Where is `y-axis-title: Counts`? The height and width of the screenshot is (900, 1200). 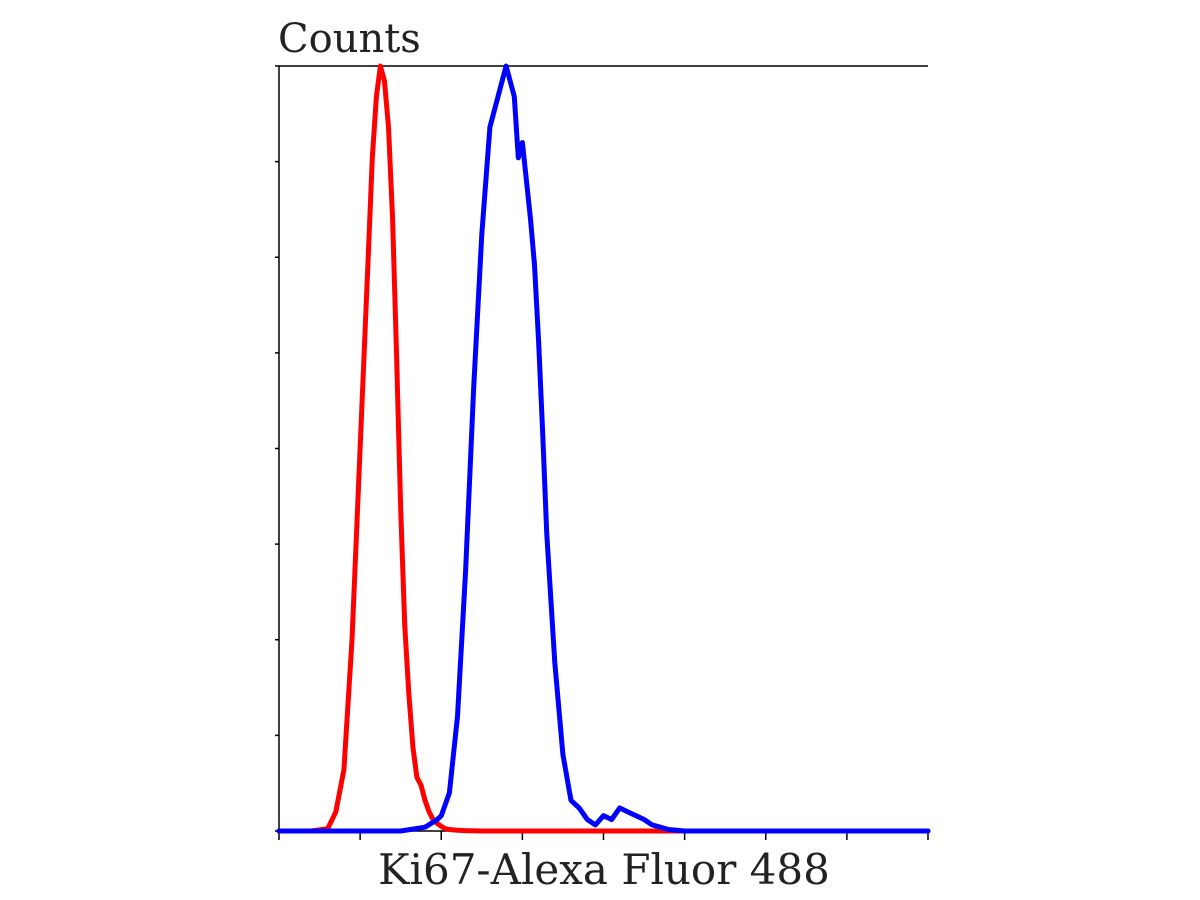
y-axis-title: Counts is located at coordinates (349, 39).